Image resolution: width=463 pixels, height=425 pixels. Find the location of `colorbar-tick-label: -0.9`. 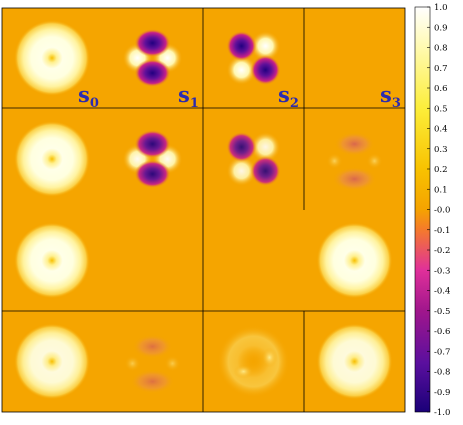

colorbar-tick-label: -0.9 is located at coordinates (442, 393).